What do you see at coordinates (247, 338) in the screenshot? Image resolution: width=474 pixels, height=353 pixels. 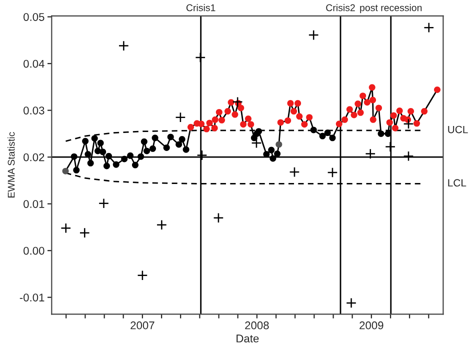 I see `x-axis-title: Date` at bounding box center [247, 338].